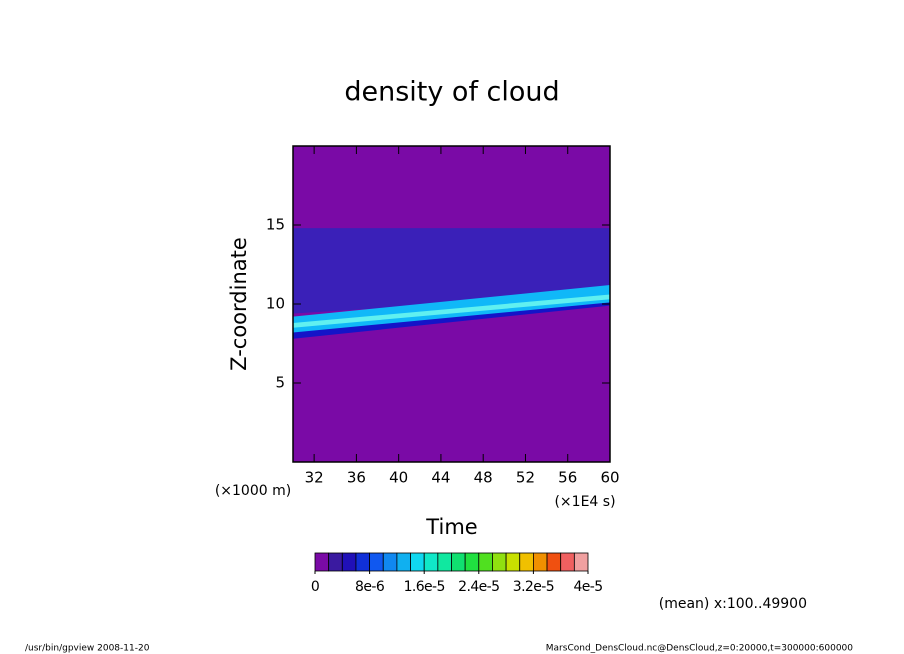 This screenshot has width=904, height=654. I want to click on x-unit: (×1E4 s), so click(584, 502).